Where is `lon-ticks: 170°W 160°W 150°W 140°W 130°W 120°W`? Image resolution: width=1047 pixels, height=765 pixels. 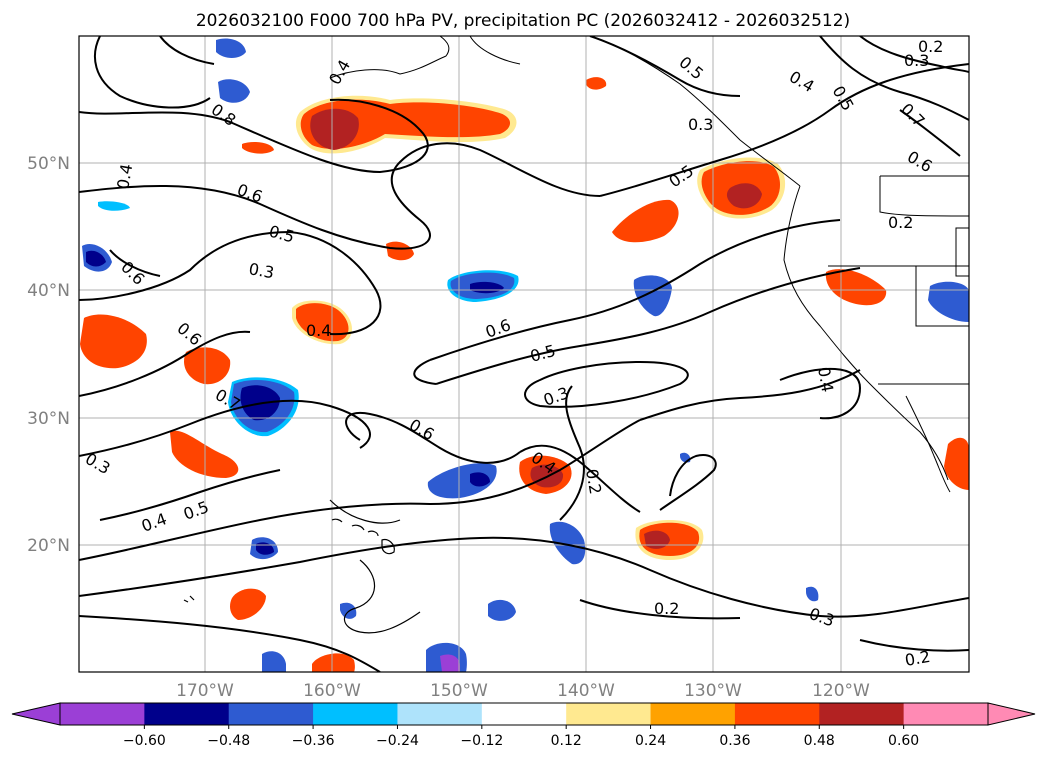 lon-ticks: 170°W 160°W 150°W 140°W 130°W 120°W is located at coordinates (523, 691).